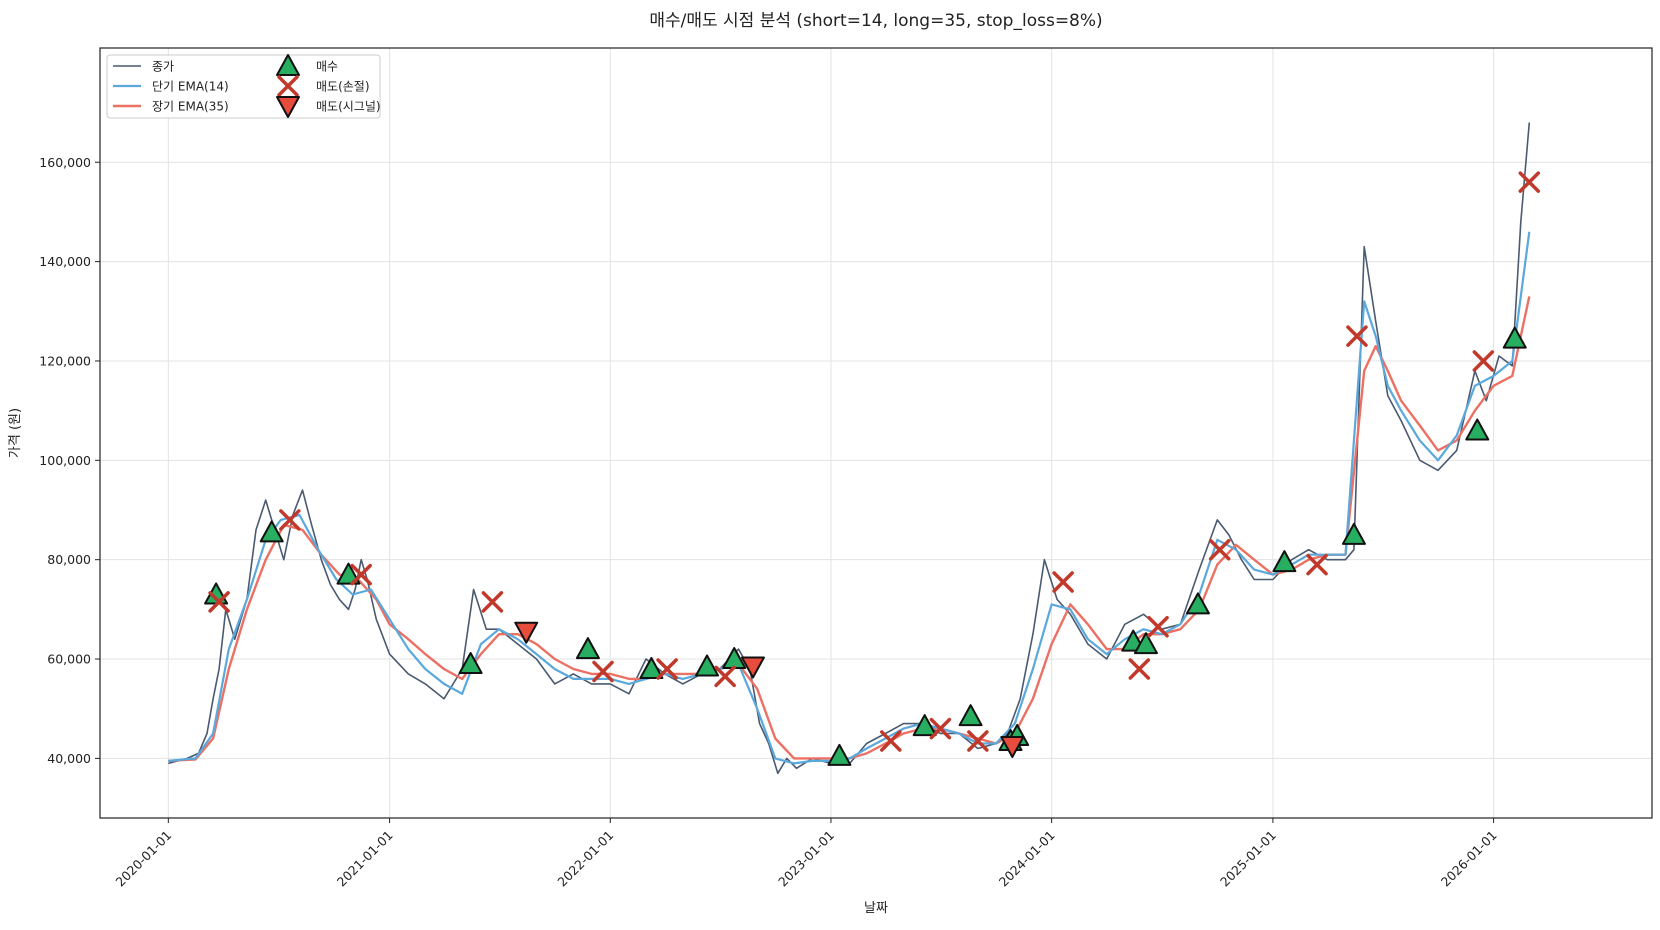  What do you see at coordinates (65, 162) in the screenshot?
I see `y-tick-label: 160,000` at bounding box center [65, 162].